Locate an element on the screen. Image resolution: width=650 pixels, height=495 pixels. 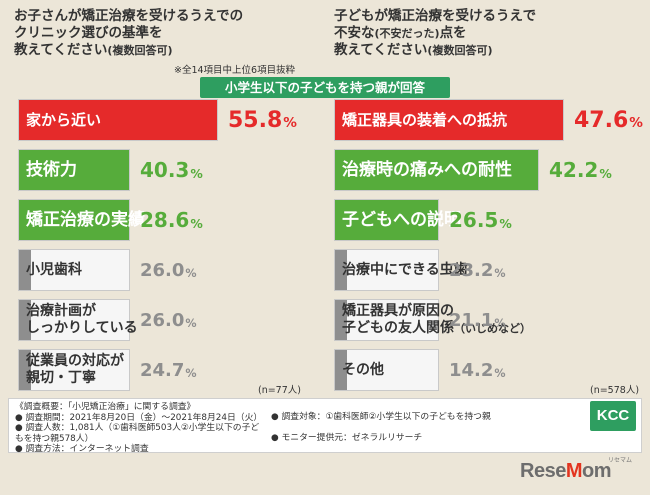
bar-value: 40.3% is located at coordinates (171, 170).